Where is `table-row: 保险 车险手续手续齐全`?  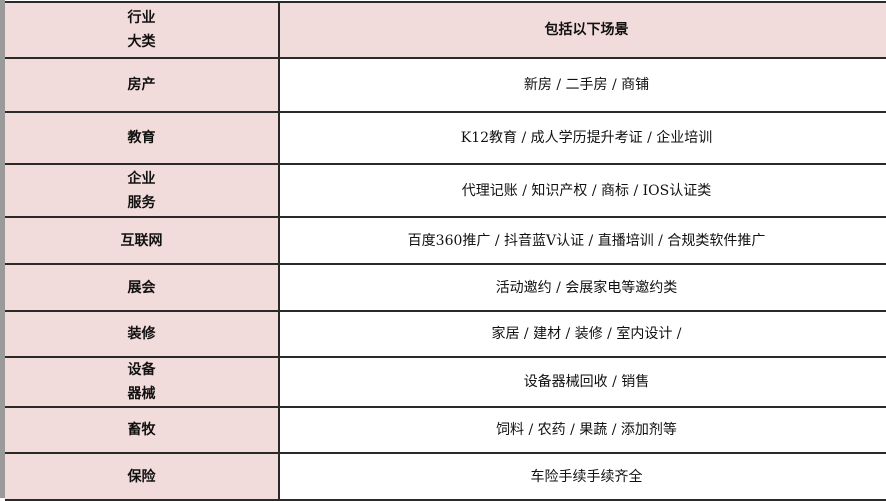
table-row: 保险 车险手续手续齐全 is located at coordinates (445, 476).